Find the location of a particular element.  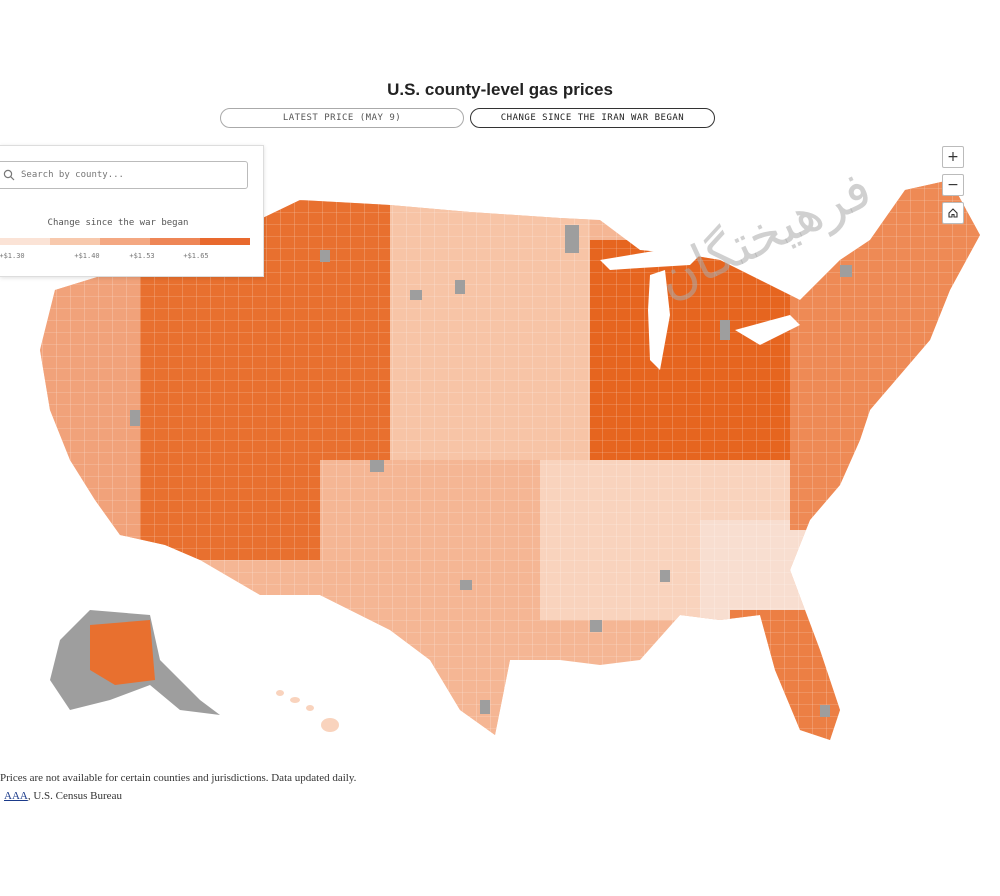

change-since-war-toggle: CHANGE SINCE THE IRAN WAR BEGAN is located at coordinates (592, 118).